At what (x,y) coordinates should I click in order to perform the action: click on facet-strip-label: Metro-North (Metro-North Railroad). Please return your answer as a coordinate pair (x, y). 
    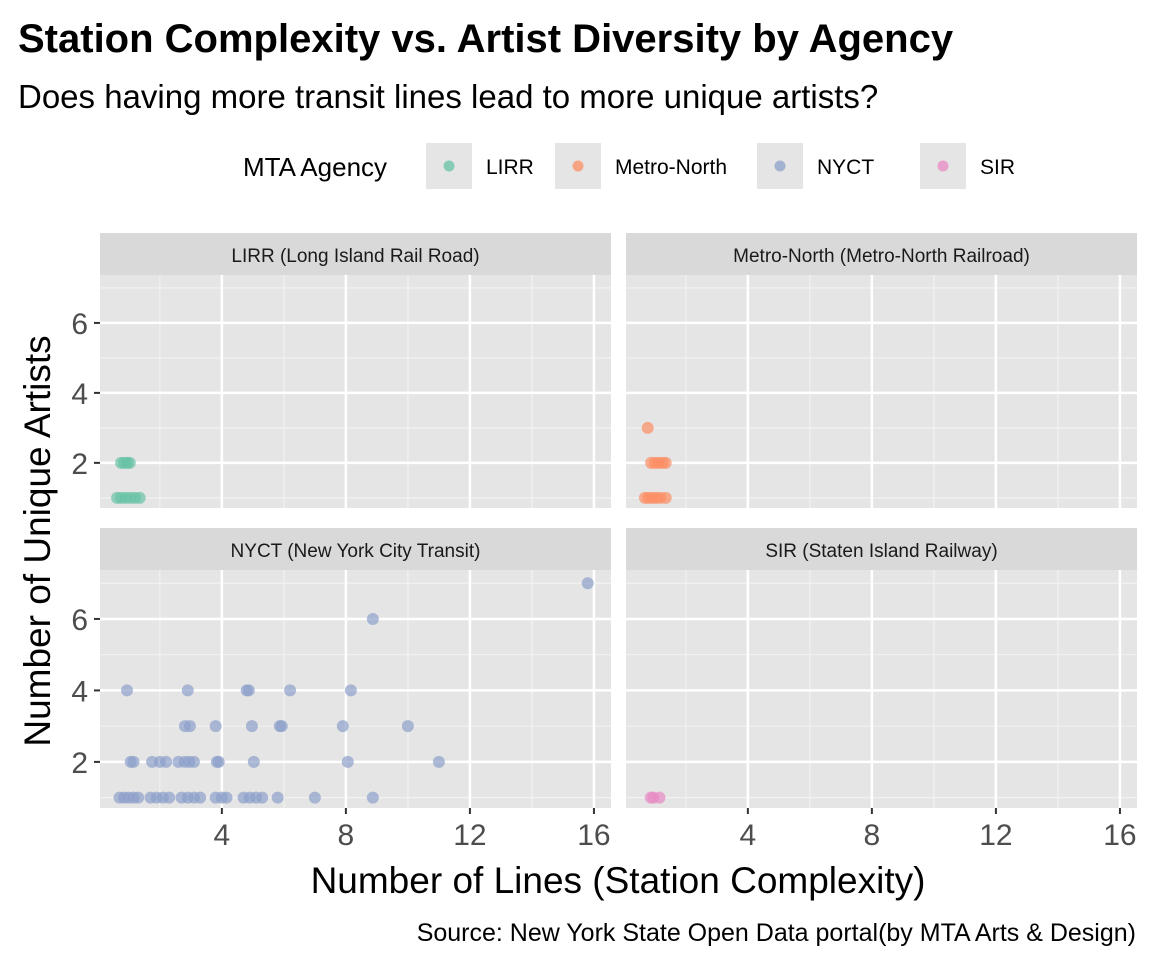
    Looking at the image, I should click on (881, 256).